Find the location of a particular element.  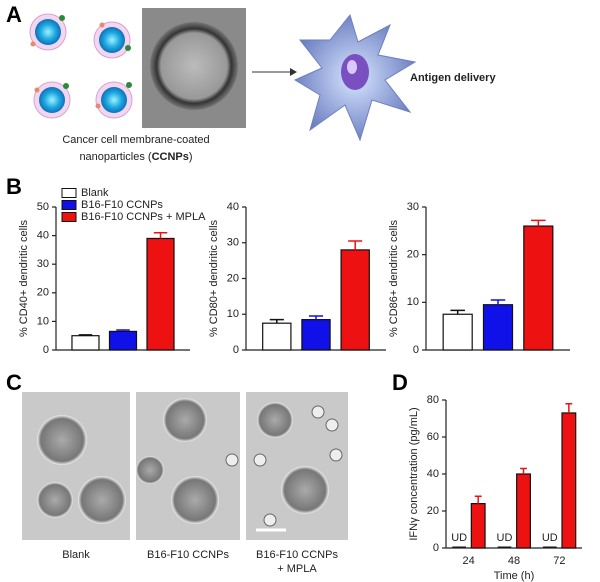

panel-label: D is located at coordinates (400, 382).